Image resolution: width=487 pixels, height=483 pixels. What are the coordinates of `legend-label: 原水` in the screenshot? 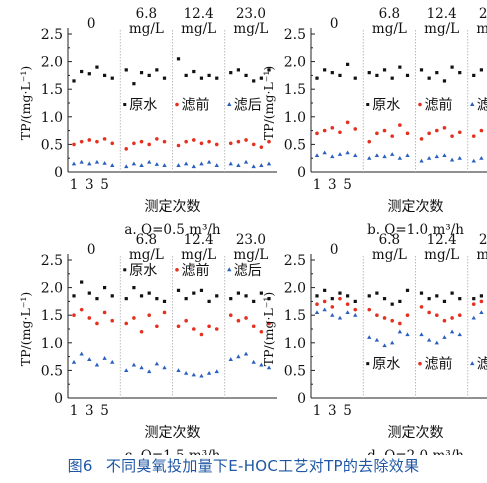 It's located at (386, 106).